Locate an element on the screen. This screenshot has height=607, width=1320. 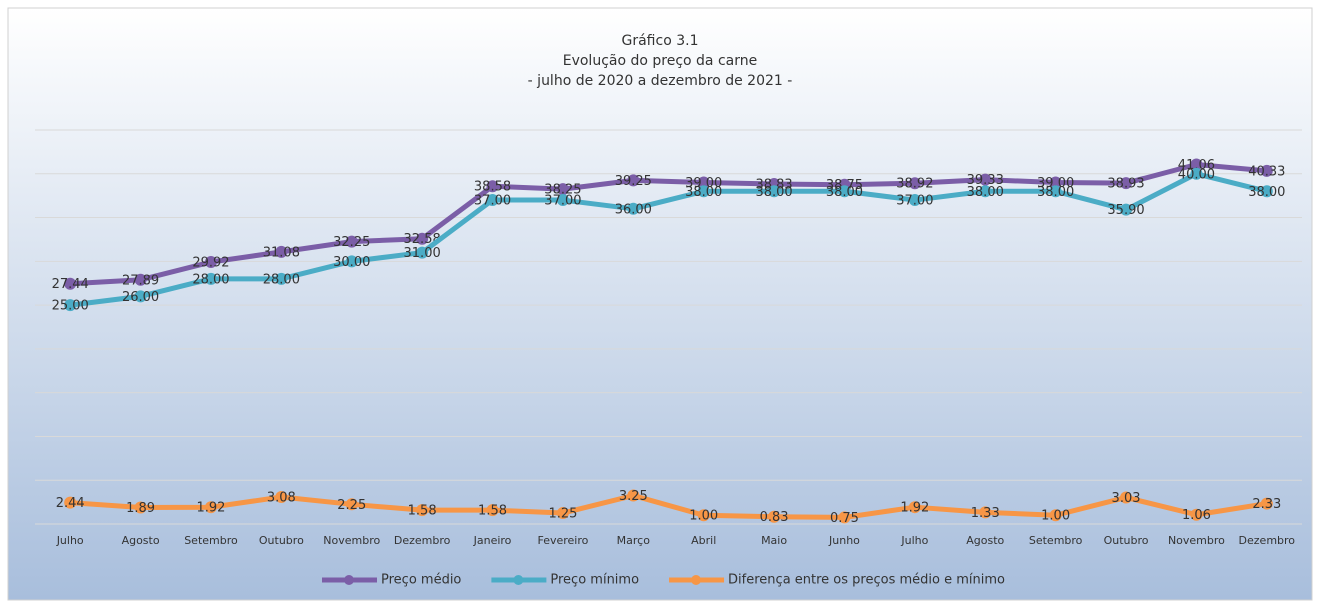
data-label: 36.00 is located at coordinates (633, 209).